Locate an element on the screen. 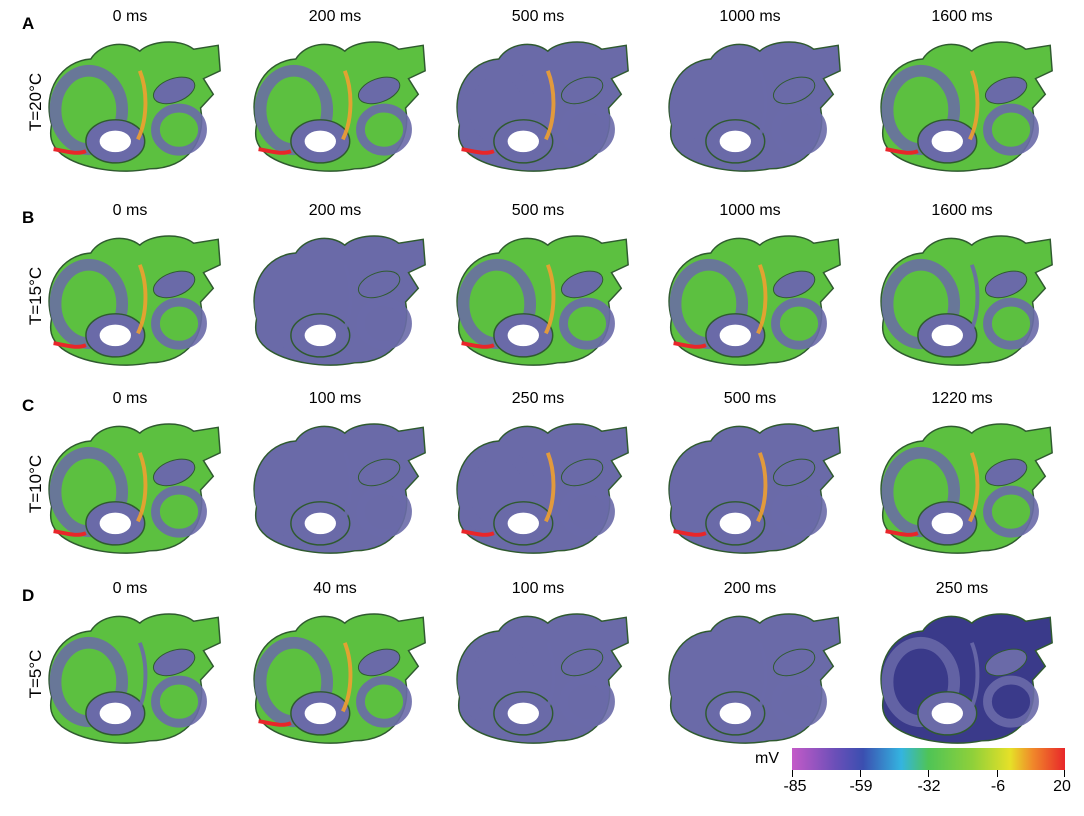 The height and width of the screenshot is (816, 1084). time-label: 40 ms is located at coordinates (335, 588).